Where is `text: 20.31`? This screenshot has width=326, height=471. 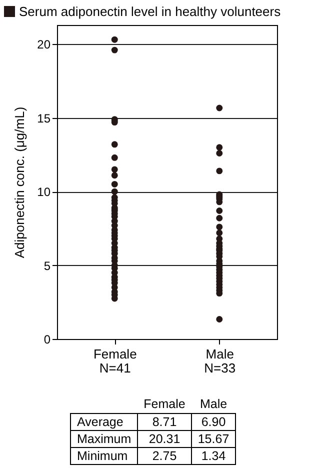
text: 20.31 is located at coordinates (165, 438).